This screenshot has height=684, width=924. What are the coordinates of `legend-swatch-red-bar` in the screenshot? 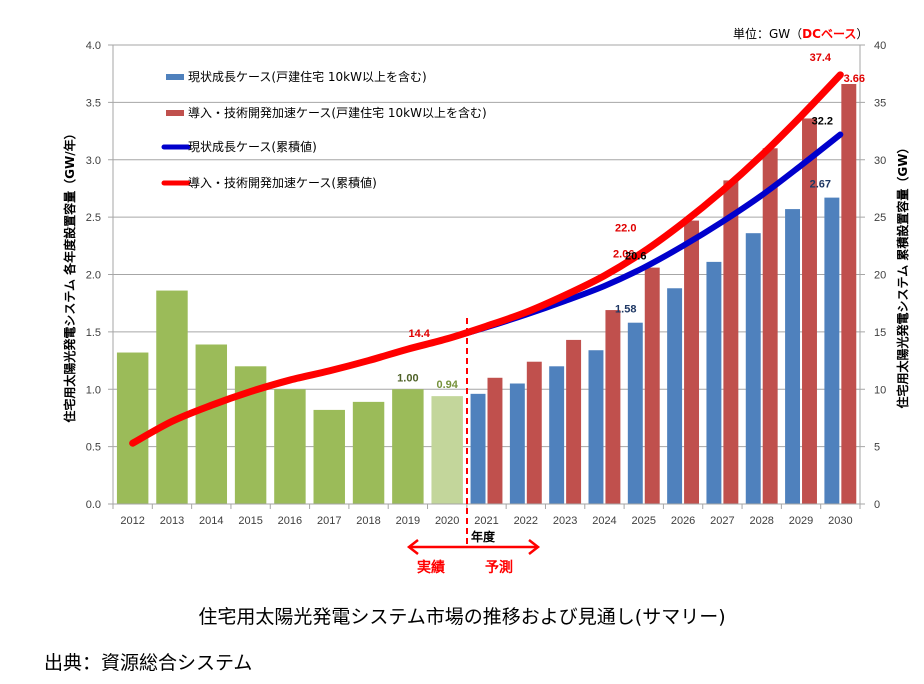 It's located at (175, 113).